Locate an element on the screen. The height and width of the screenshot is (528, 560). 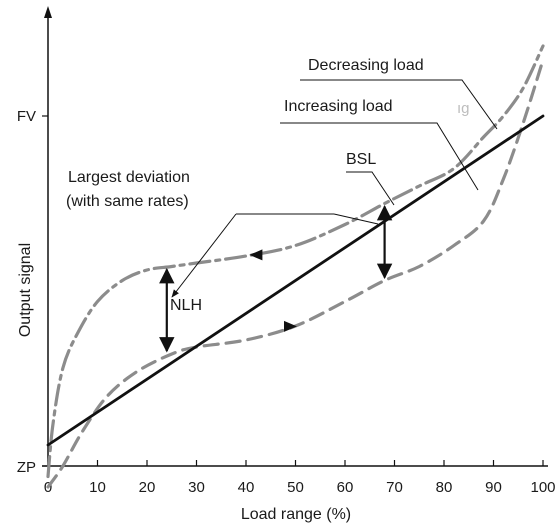
x-tick-label-40: 40 is located at coordinates (246, 487).